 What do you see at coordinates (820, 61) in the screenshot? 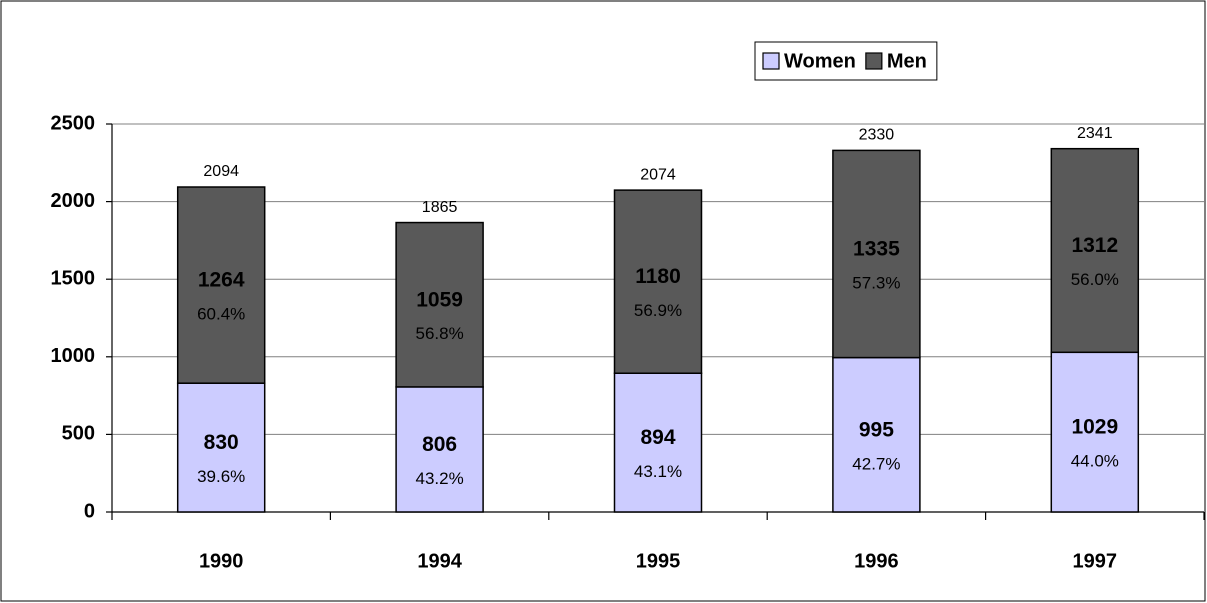
I see `legend-label: Women` at bounding box center [820, 61].